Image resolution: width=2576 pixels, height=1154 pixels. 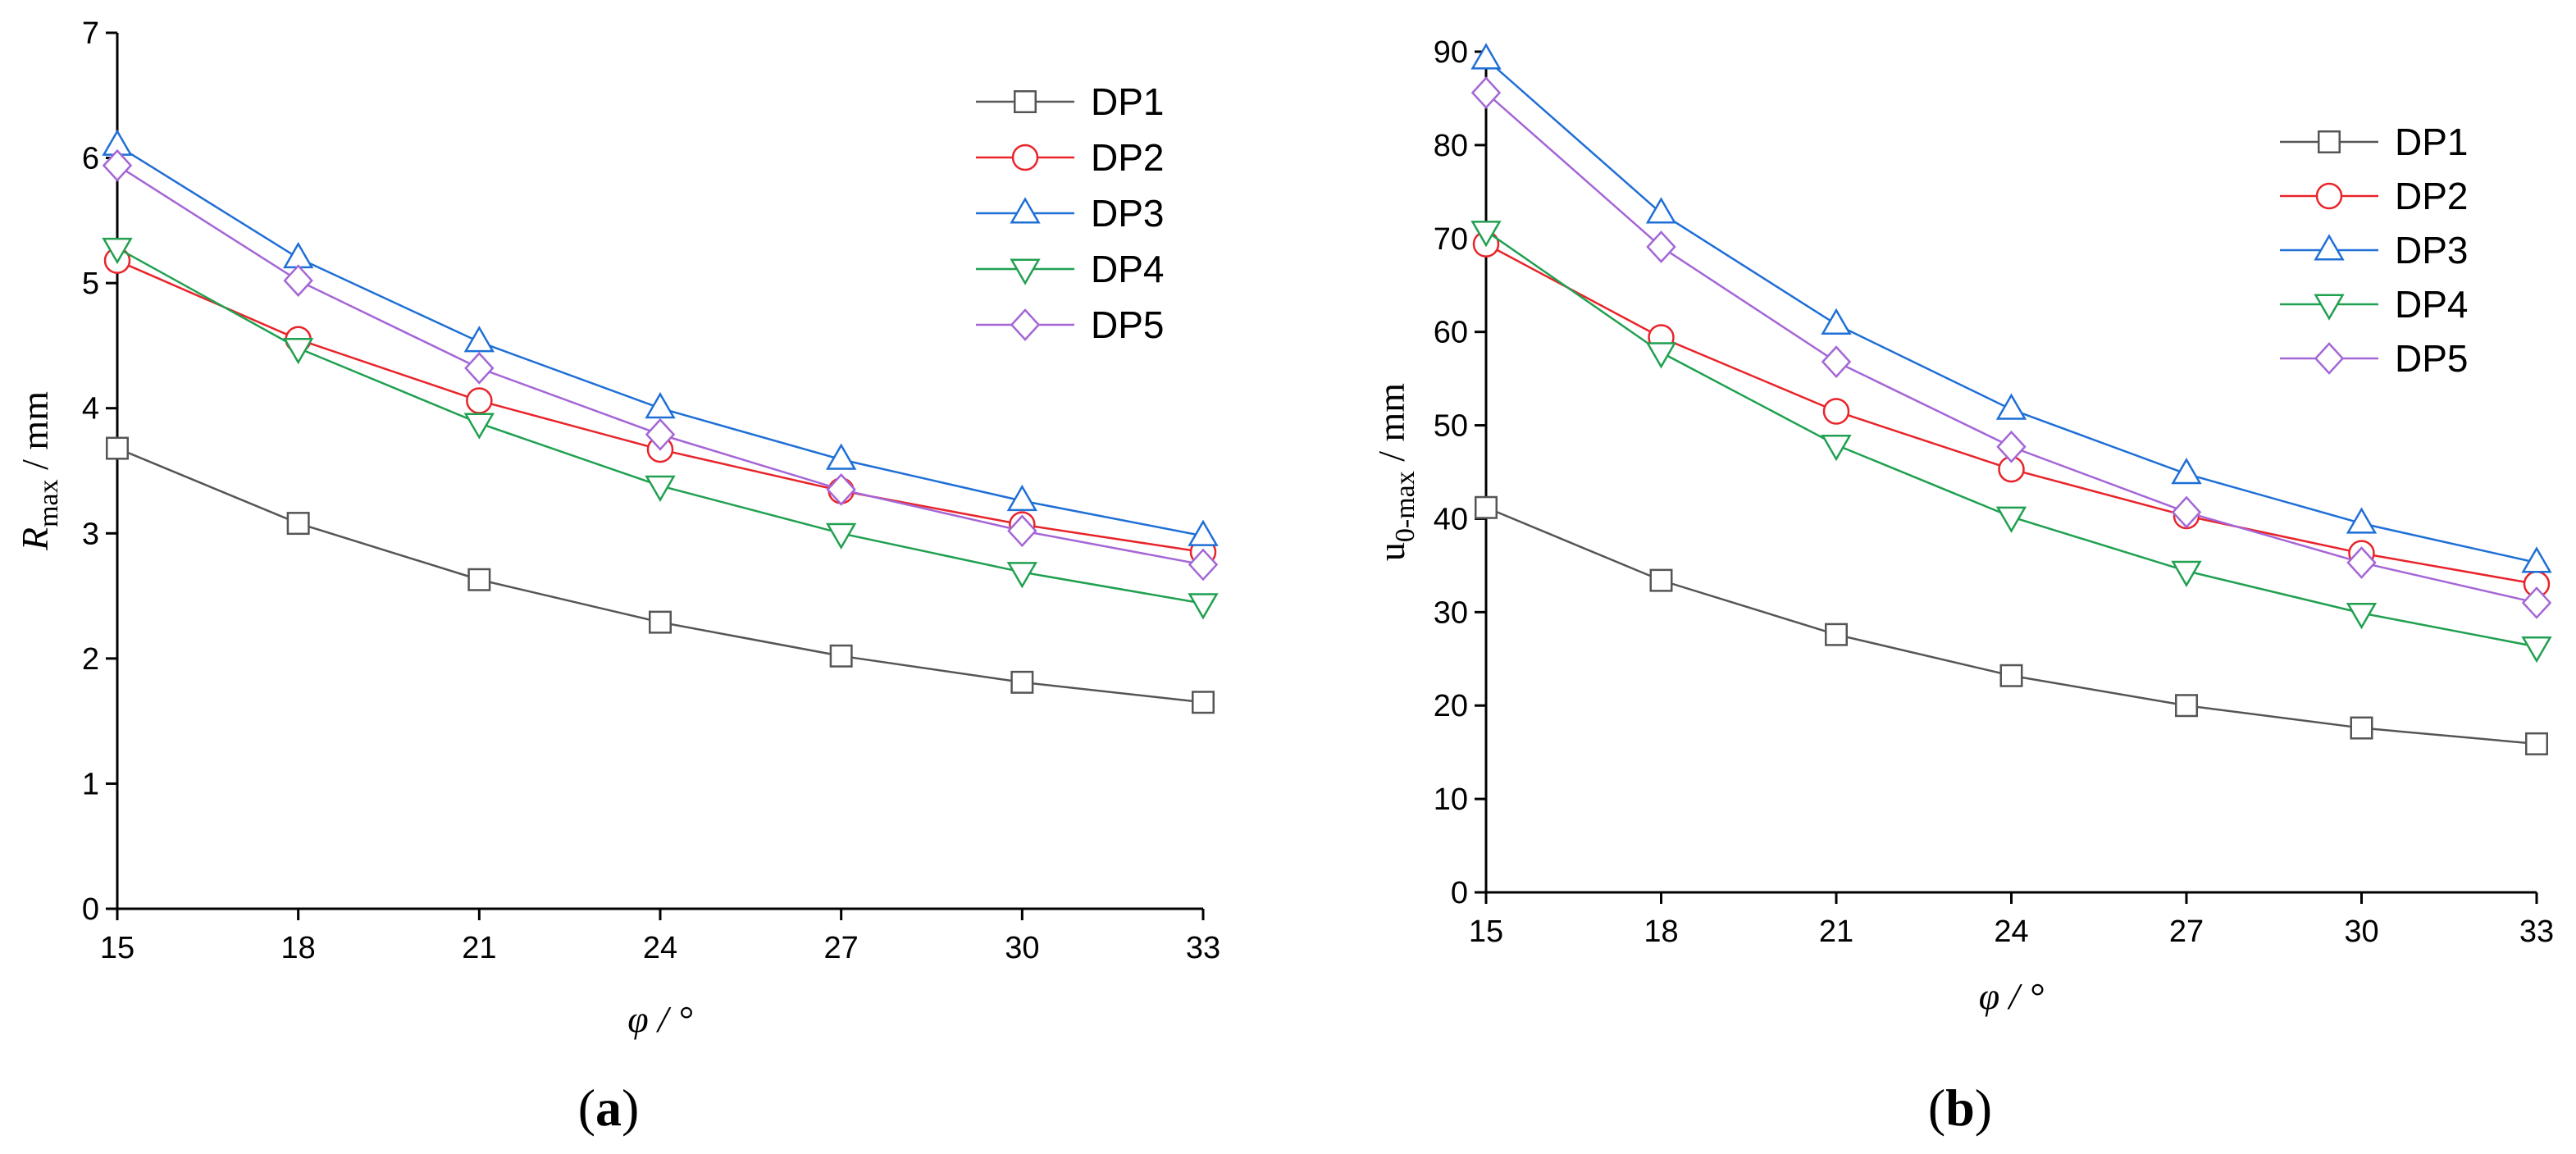 I want to click on panel-label: (a), so click(x=609, y=1108).